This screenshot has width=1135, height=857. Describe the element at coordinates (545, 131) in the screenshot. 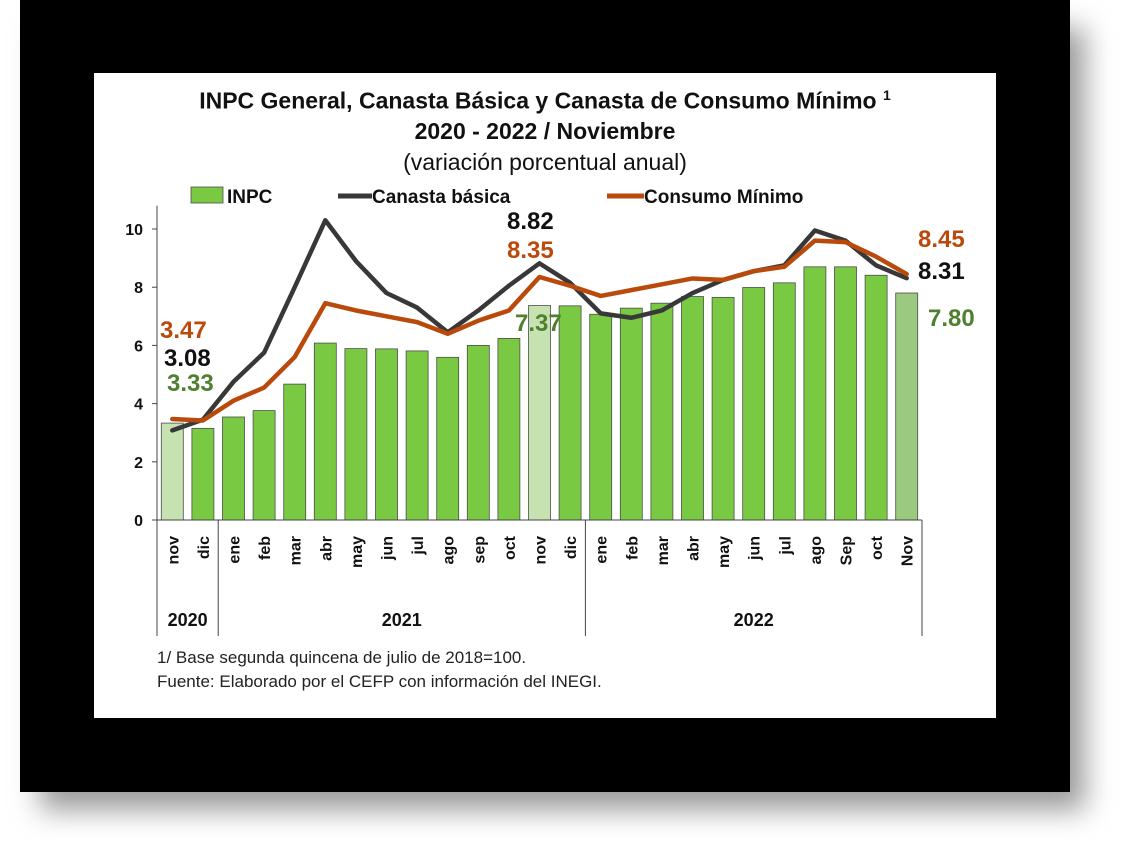

I see `chart-title-years: 2020 - 2022 / Noviembre` at that location.